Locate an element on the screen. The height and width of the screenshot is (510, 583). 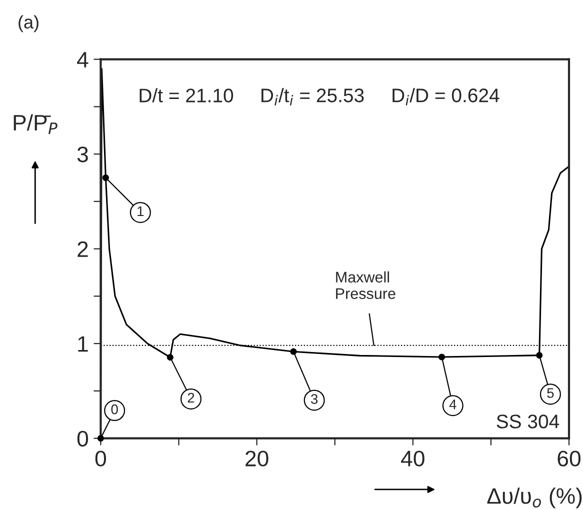
x-tick-label: 20 is located at coordinates (257, 458).